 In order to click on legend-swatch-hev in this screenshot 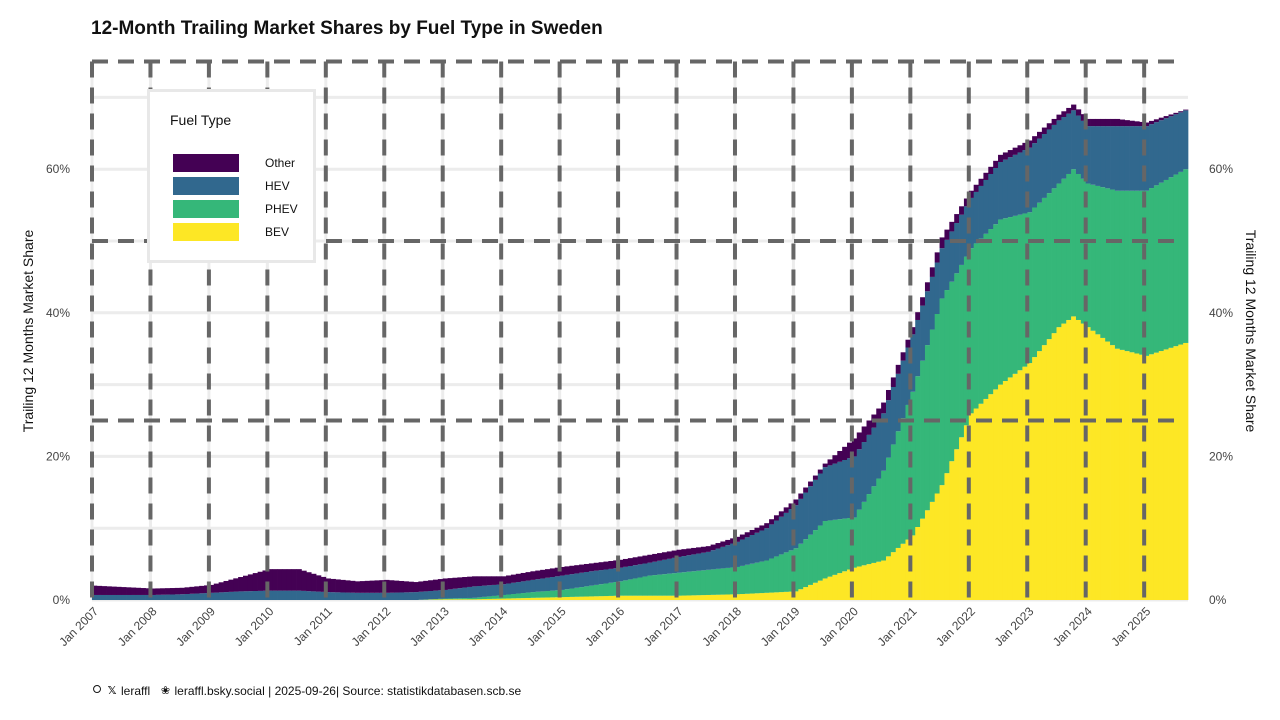, I will do `click(206, 186)`.